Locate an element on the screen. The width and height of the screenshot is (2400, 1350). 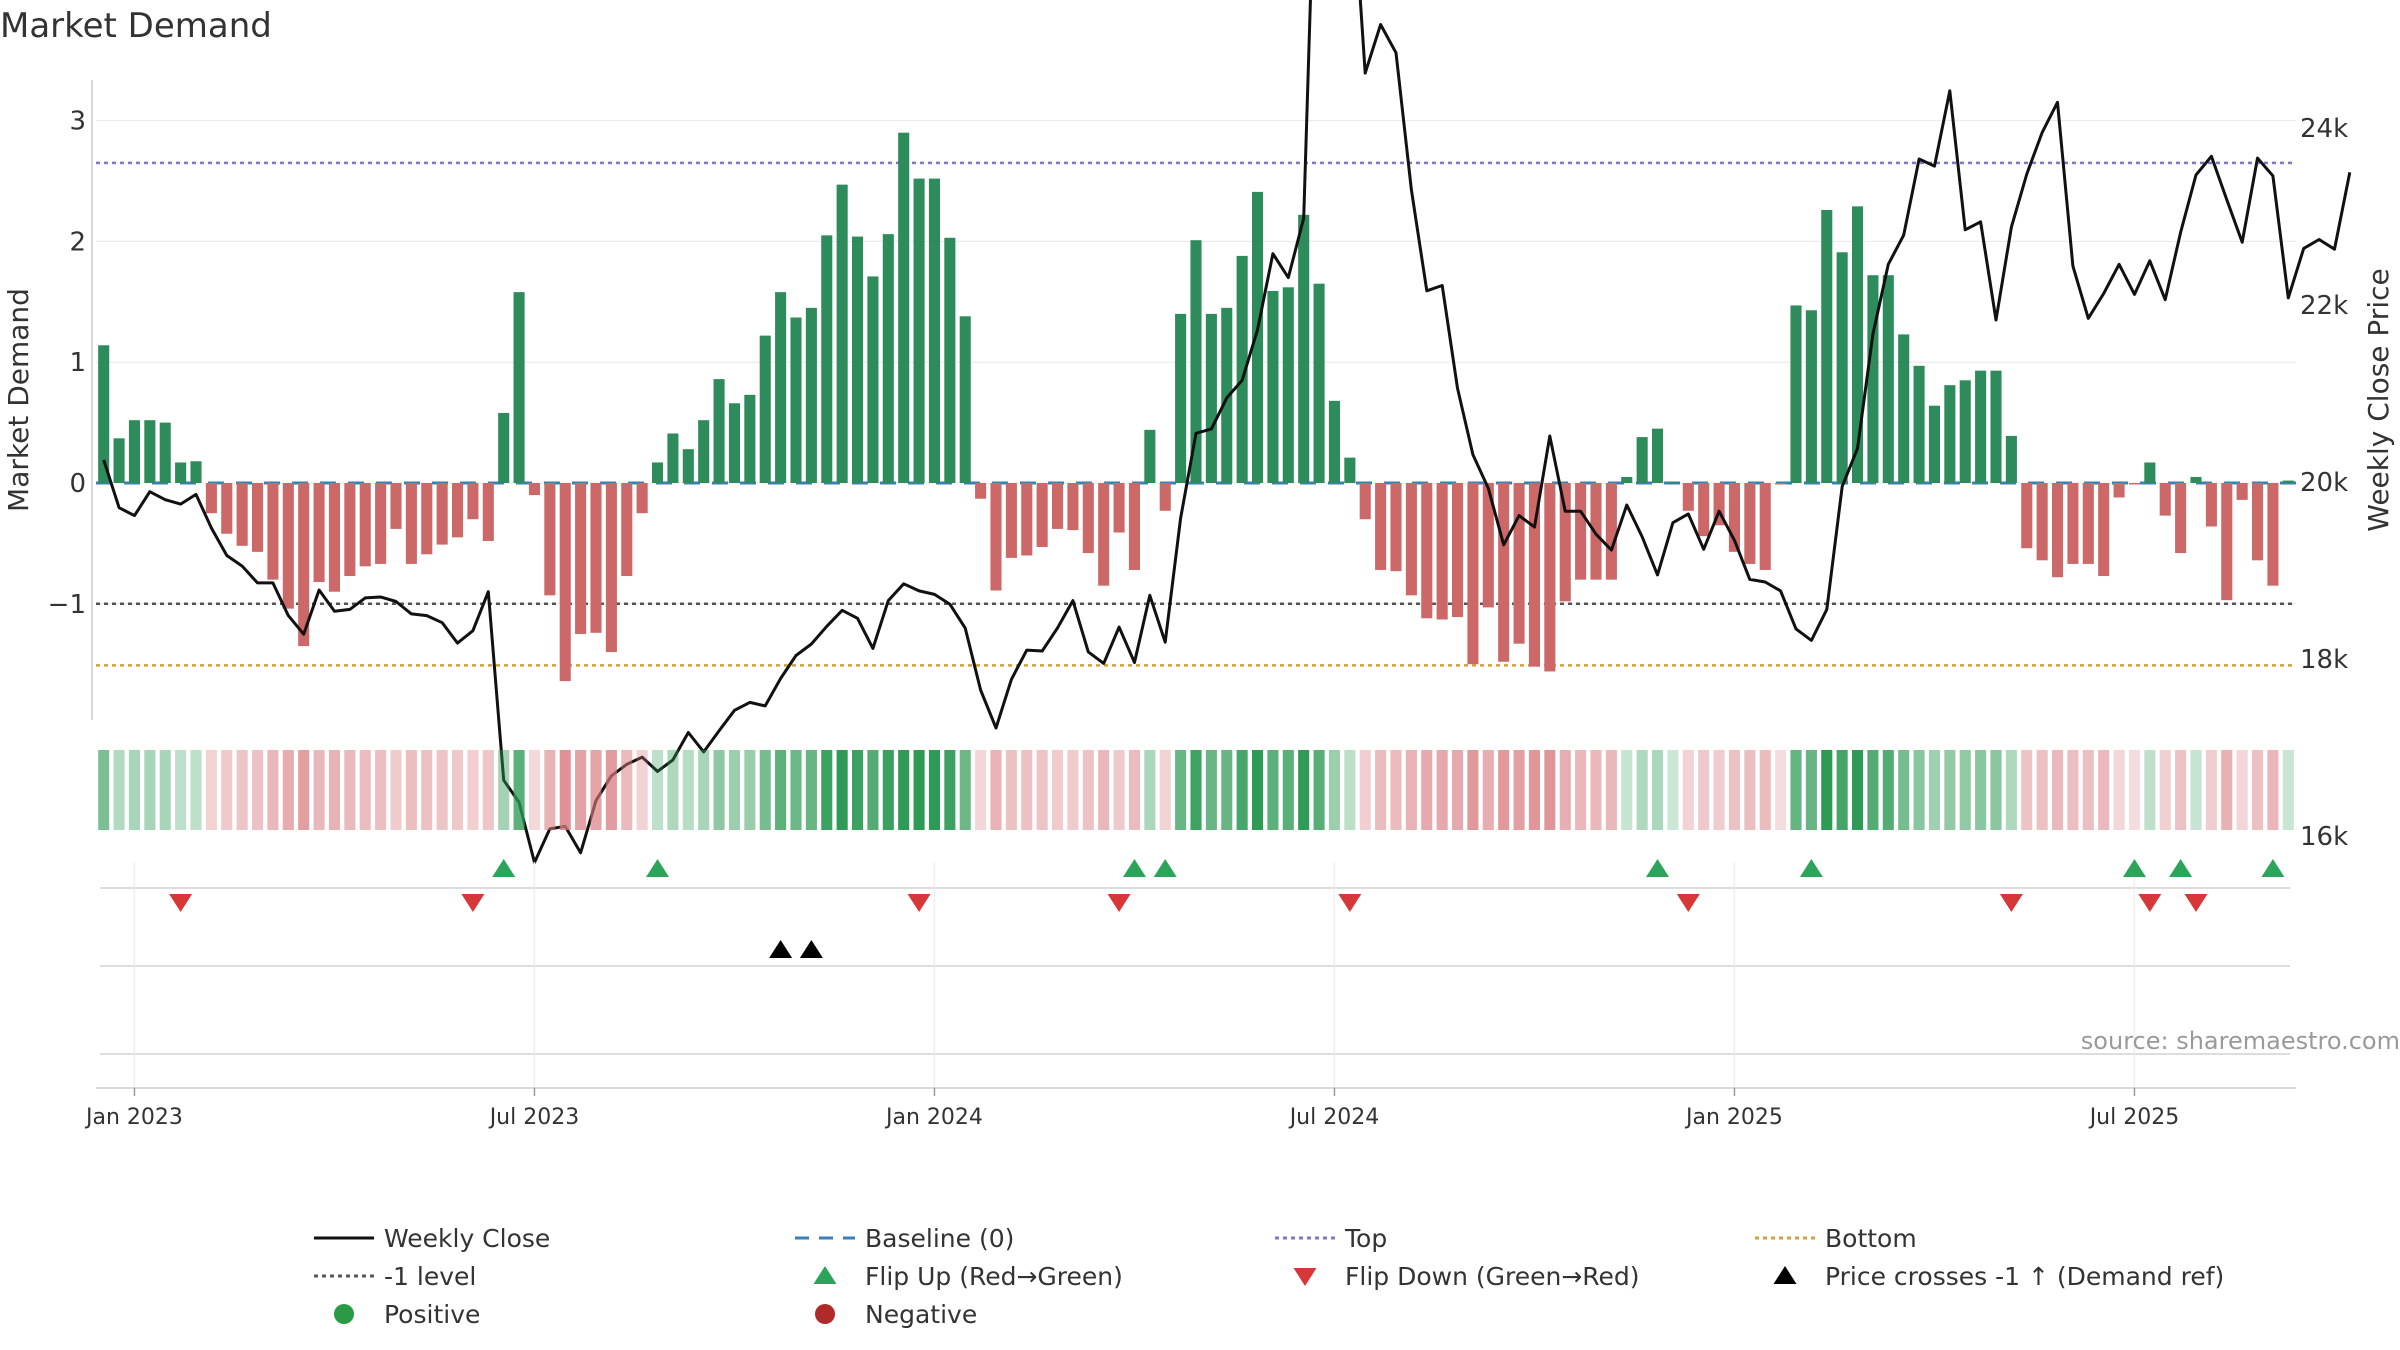
y2-axis-label: Weekly Close Price is located at coordinates (2378, 399).